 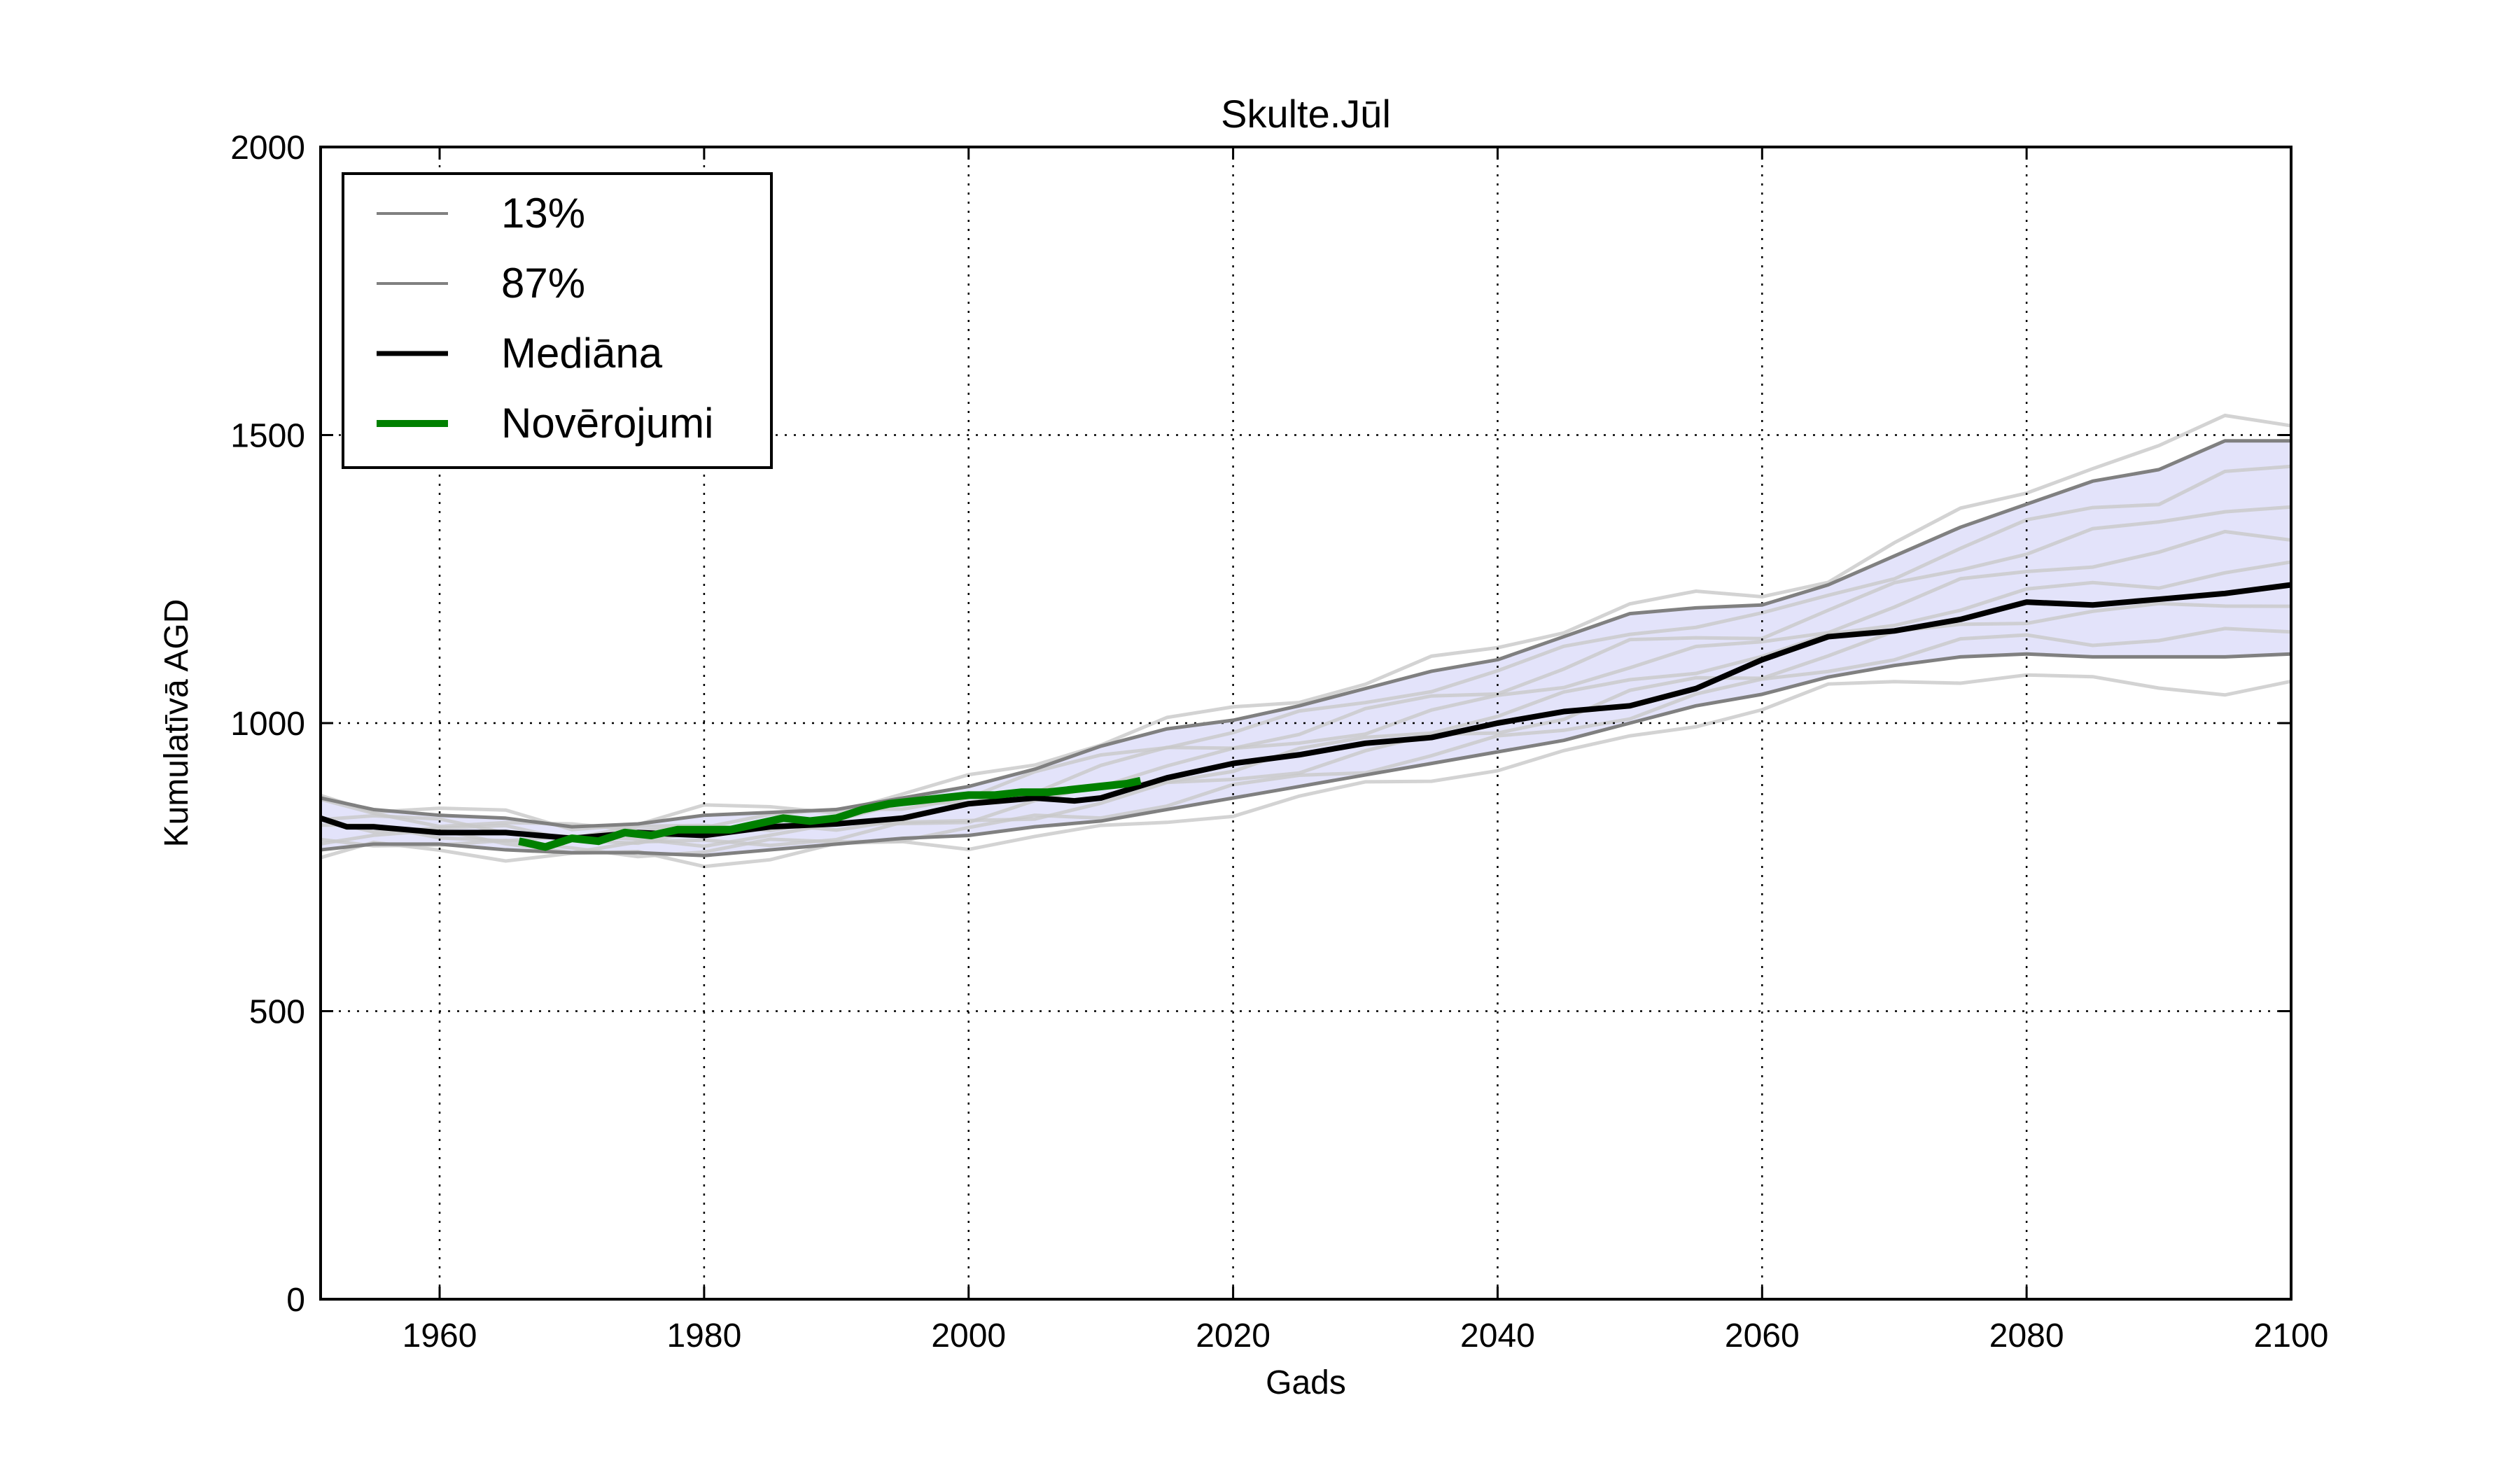 What do you see at coordinates (267, 148) in the screenshot?
I see `y-tick-label: 2000` at bounding box center [267, 148].